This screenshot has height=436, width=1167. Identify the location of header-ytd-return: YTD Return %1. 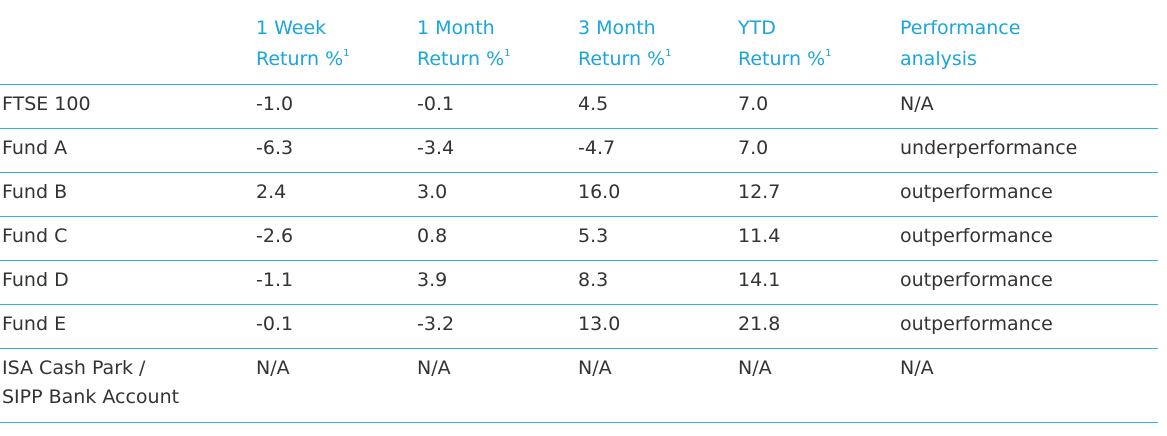
(817, 42).